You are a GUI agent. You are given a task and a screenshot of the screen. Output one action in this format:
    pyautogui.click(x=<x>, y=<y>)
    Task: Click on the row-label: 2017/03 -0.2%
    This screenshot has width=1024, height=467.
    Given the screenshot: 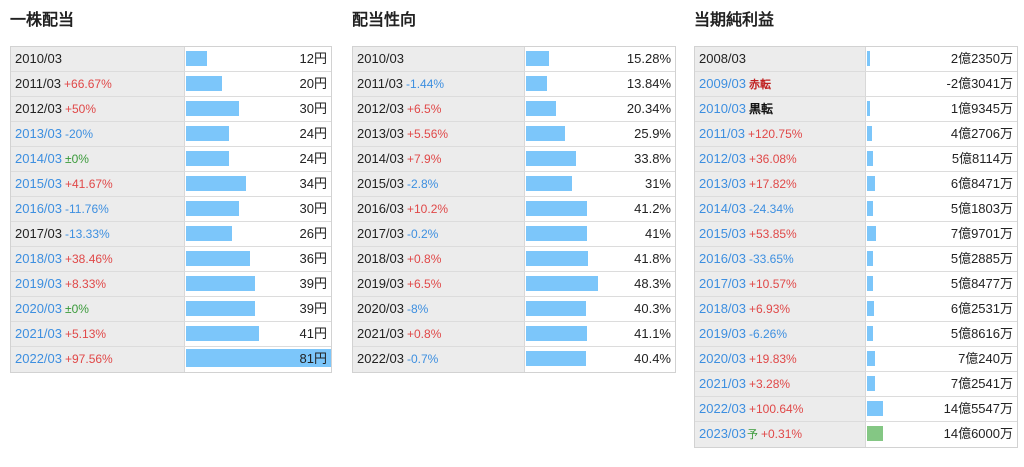 What is the action you would take?
    pyautogui.click(x=439, y=234)
    